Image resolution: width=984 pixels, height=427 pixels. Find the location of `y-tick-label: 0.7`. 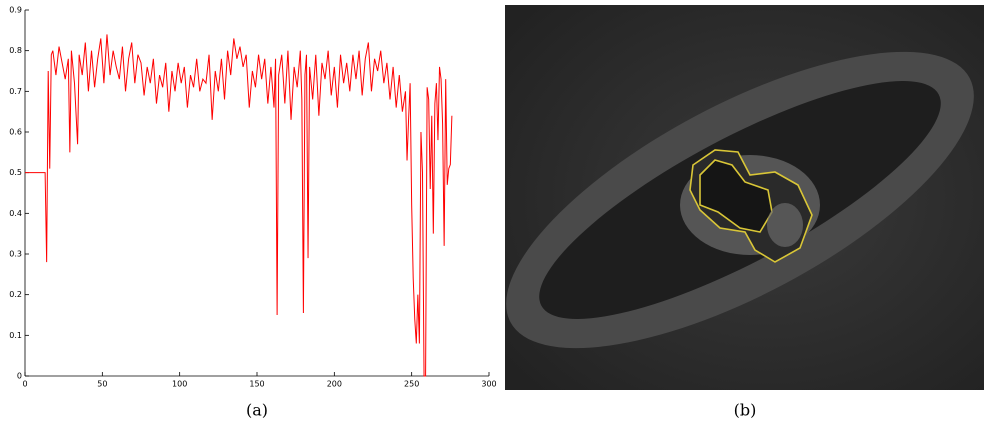

y-tick-label: 0.7 is located at coordinates (15, 91).